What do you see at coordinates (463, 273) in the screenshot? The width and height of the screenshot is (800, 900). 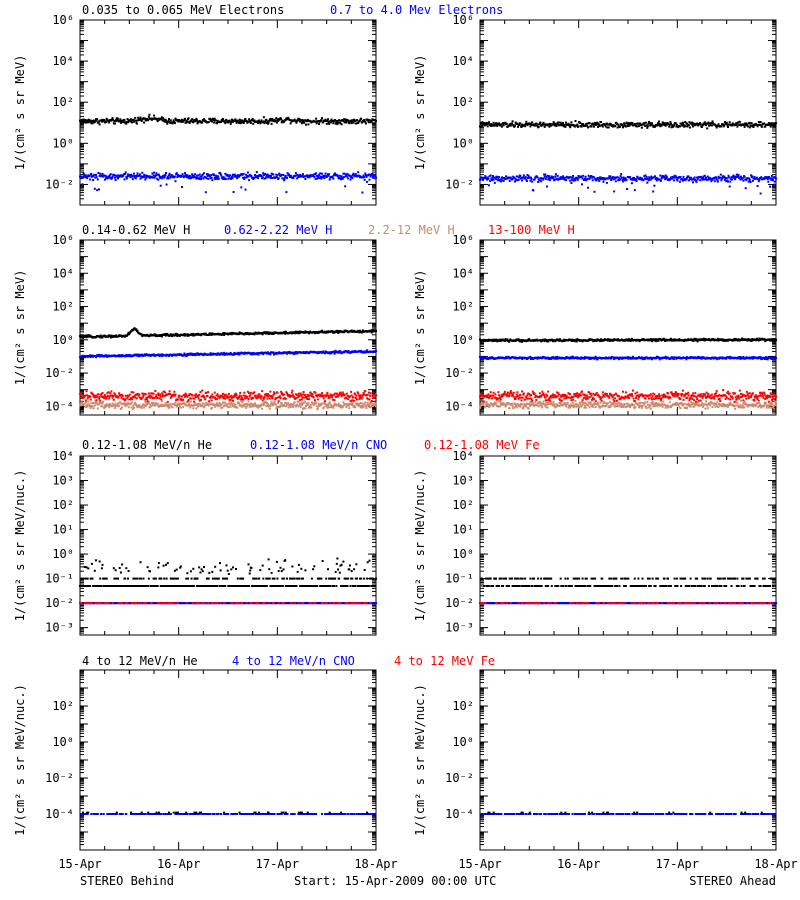 I see `y-tick-label: 10⁴` at bounding box center [463, 273].